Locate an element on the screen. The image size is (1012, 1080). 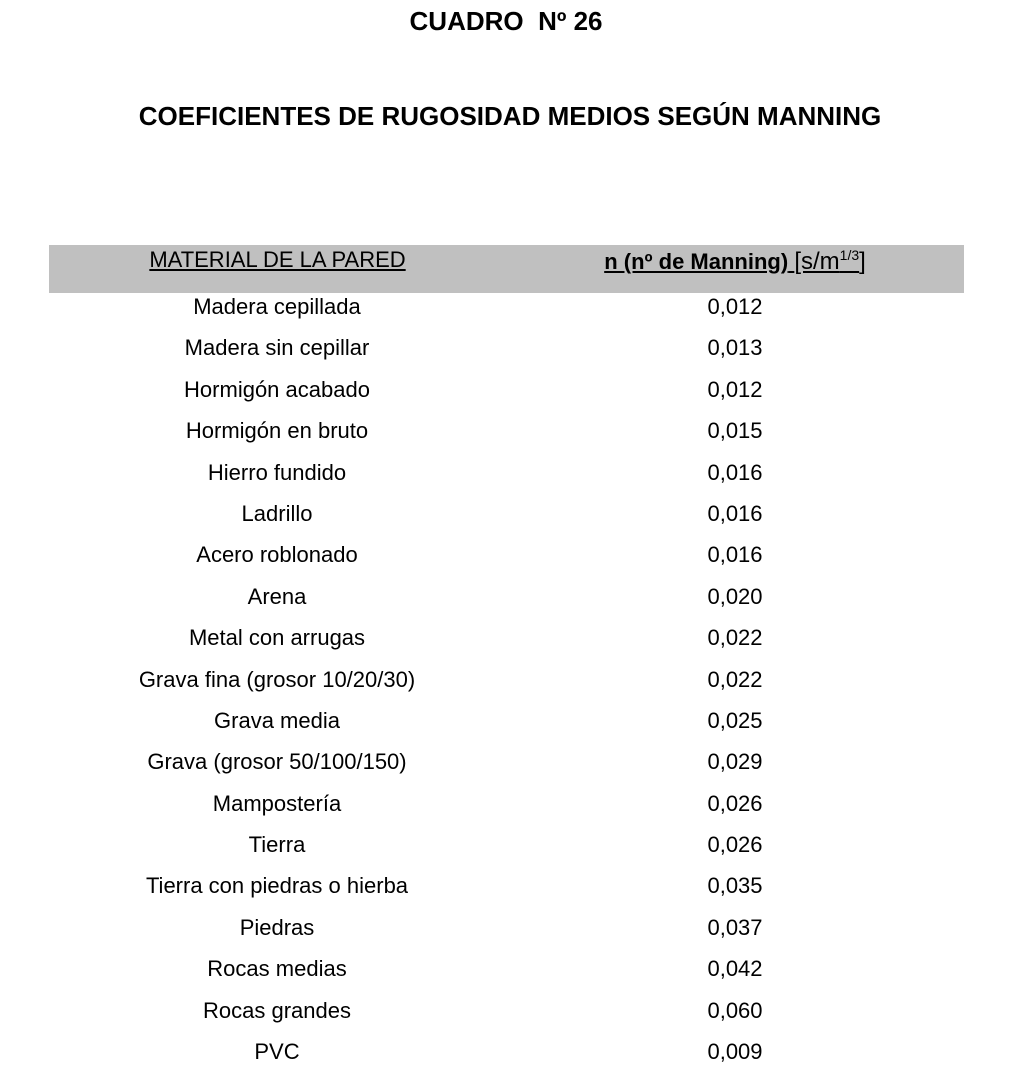
material-cell: Piedras is located at coordinates (277, 927).